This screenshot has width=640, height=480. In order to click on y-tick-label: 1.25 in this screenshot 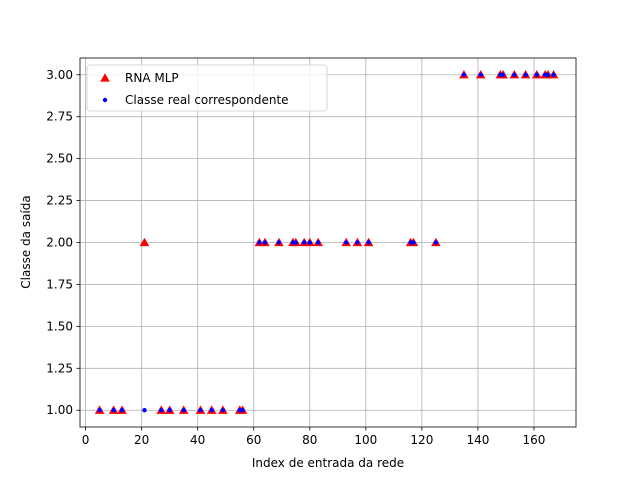, I will do `click(59, 368)`.